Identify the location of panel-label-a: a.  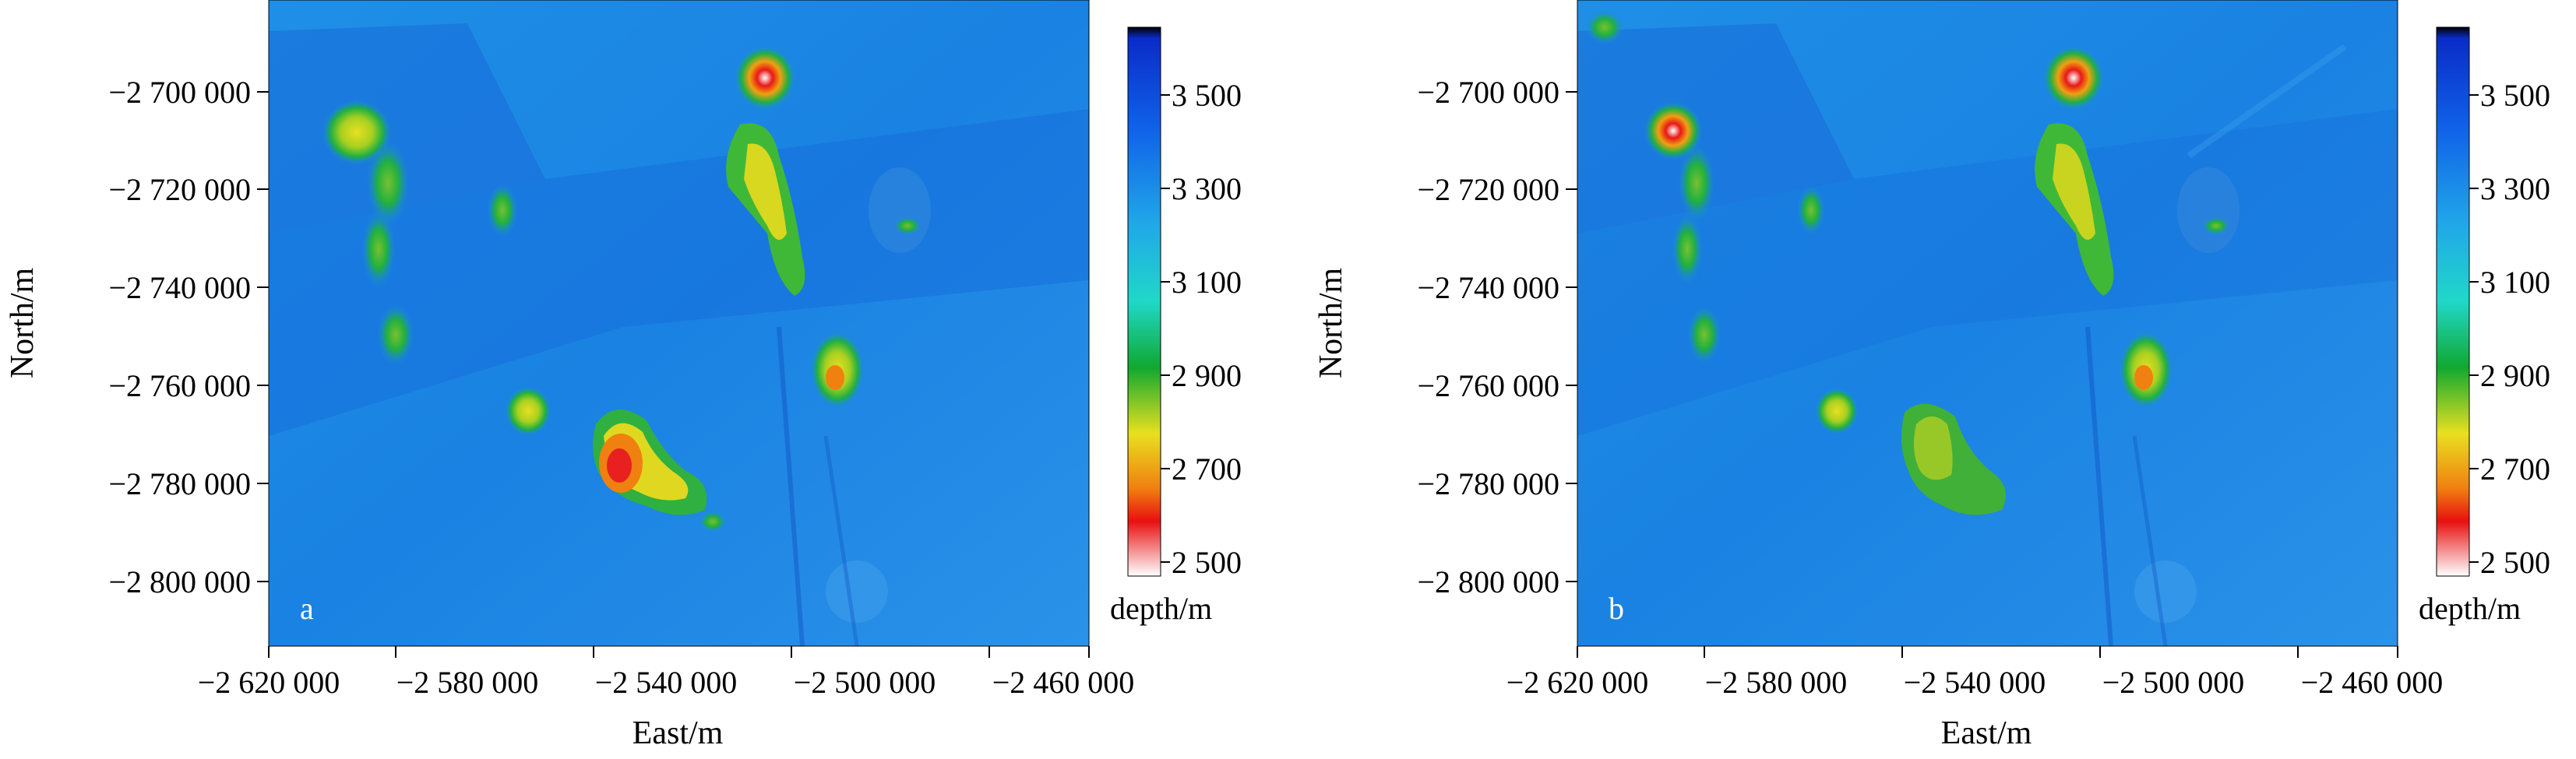
(307, 608).